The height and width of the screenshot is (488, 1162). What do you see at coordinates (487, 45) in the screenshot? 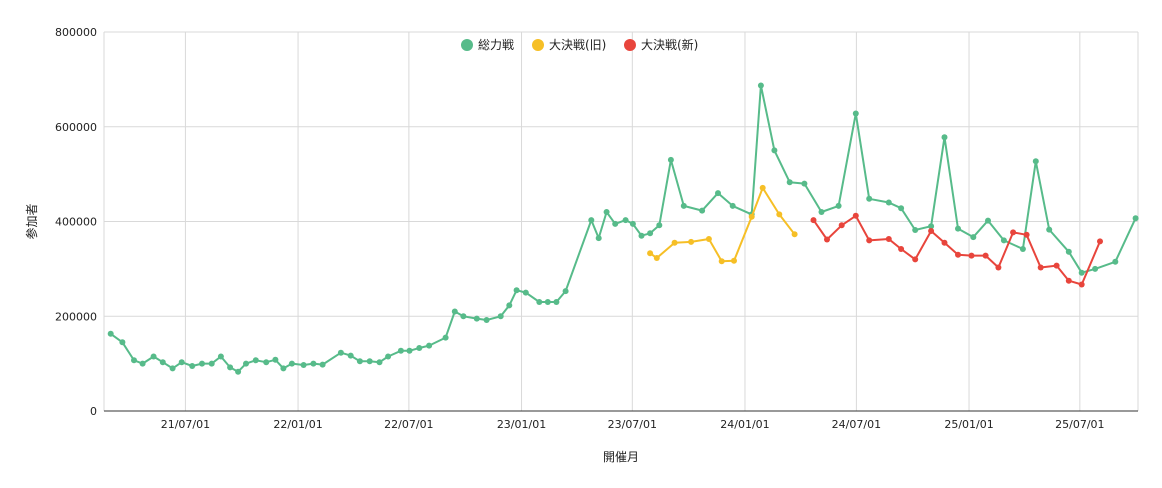
I see `legend-item: 総力戦` at bounding box center [487, 45].